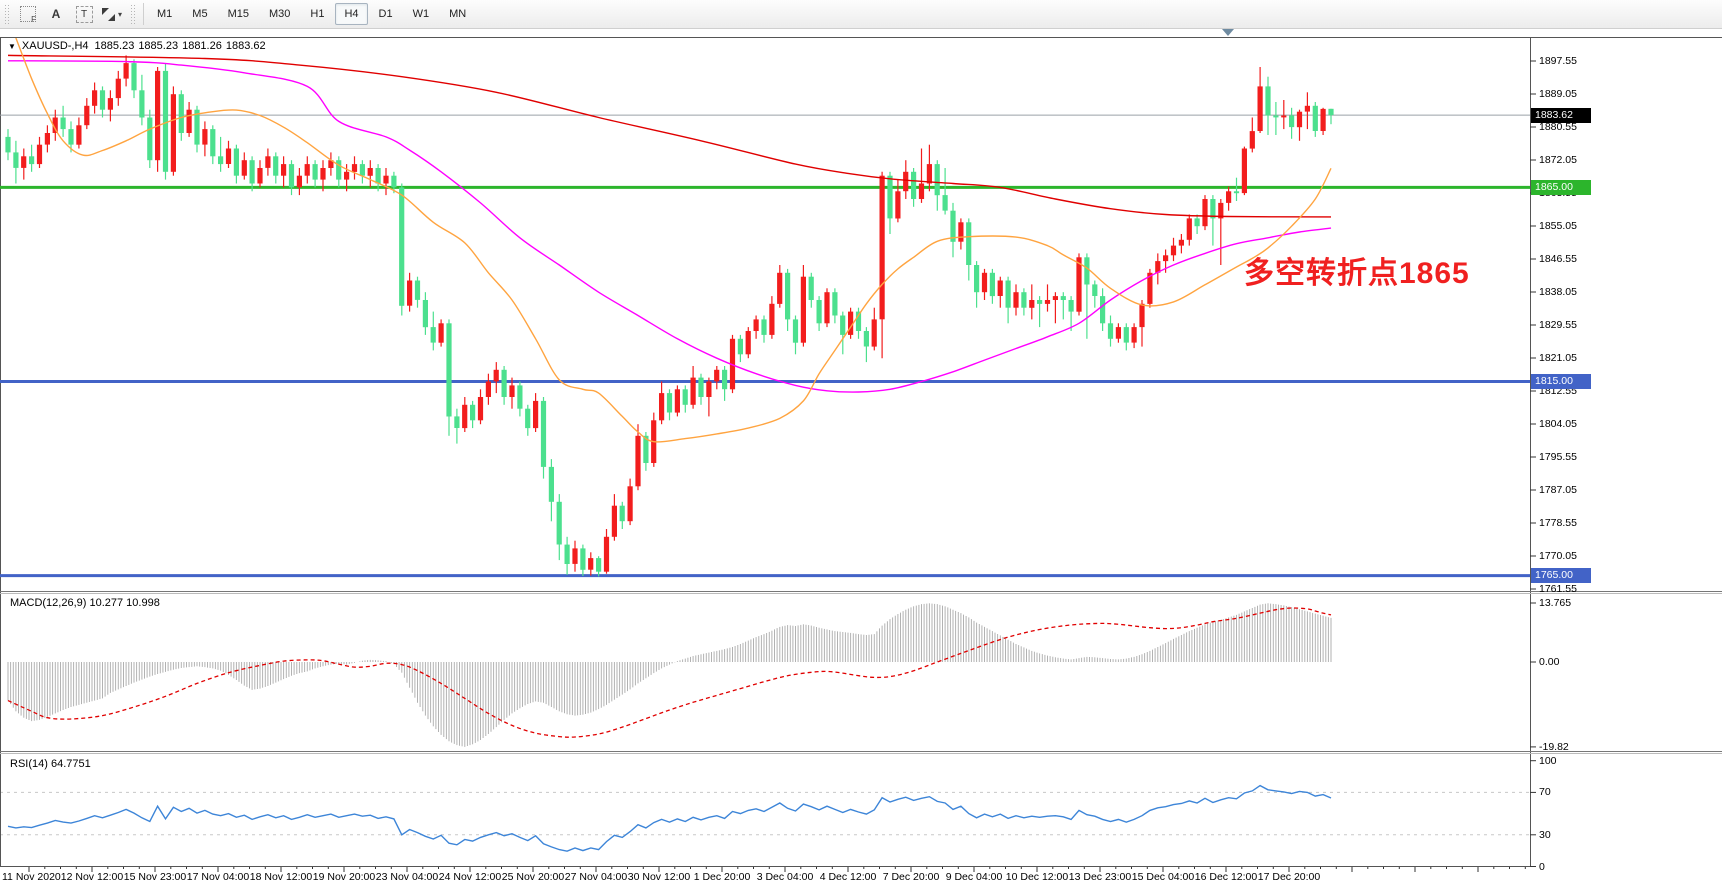  I want to click on rsi-tick-label: 30, so click(1545, 835).